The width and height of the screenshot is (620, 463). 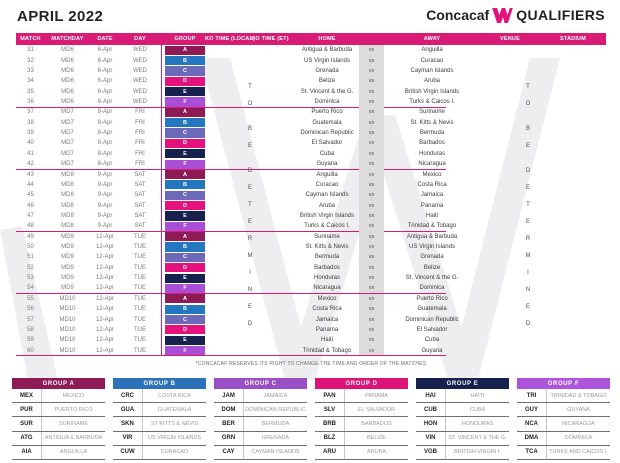 I want to click on team-name: COSTA RICA, so click(x=174, y=395).